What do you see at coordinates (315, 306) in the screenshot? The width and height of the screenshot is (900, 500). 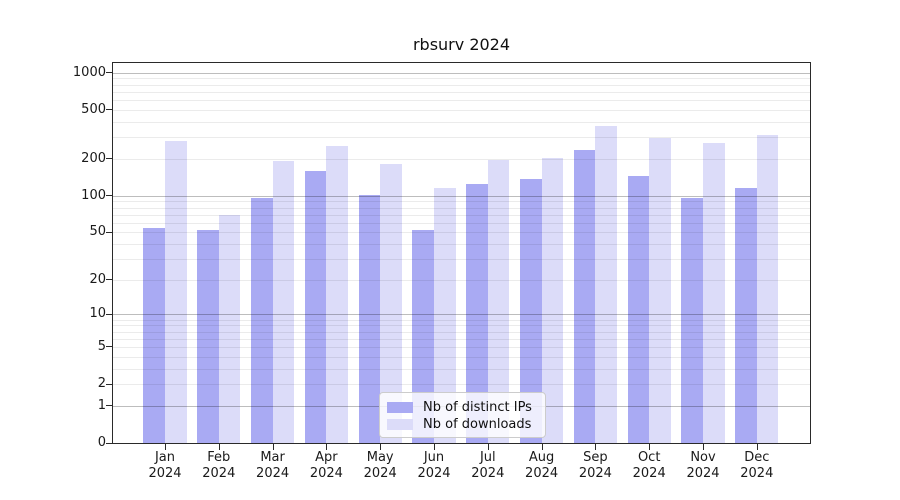 I see `bar-distinct-ips-apr` at bounding box center [315, 306].